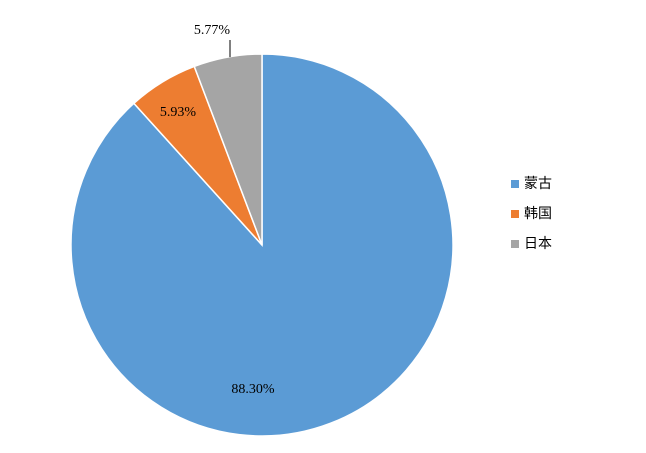  What do you see at coordinates (253, 389) in the screenshot?
I see `data-label: 88.30%` at bounding box center [253, 389].